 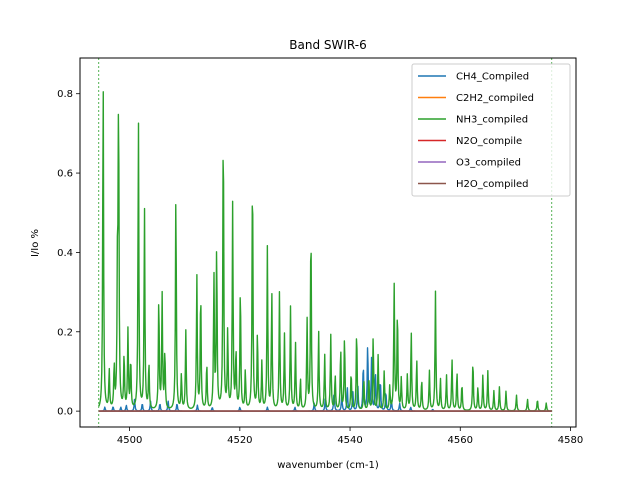 What do you see at coordinates (65, 412) in the screenshot?
I see `y-tick-label: 0.0` at bounding box center [65, 412].